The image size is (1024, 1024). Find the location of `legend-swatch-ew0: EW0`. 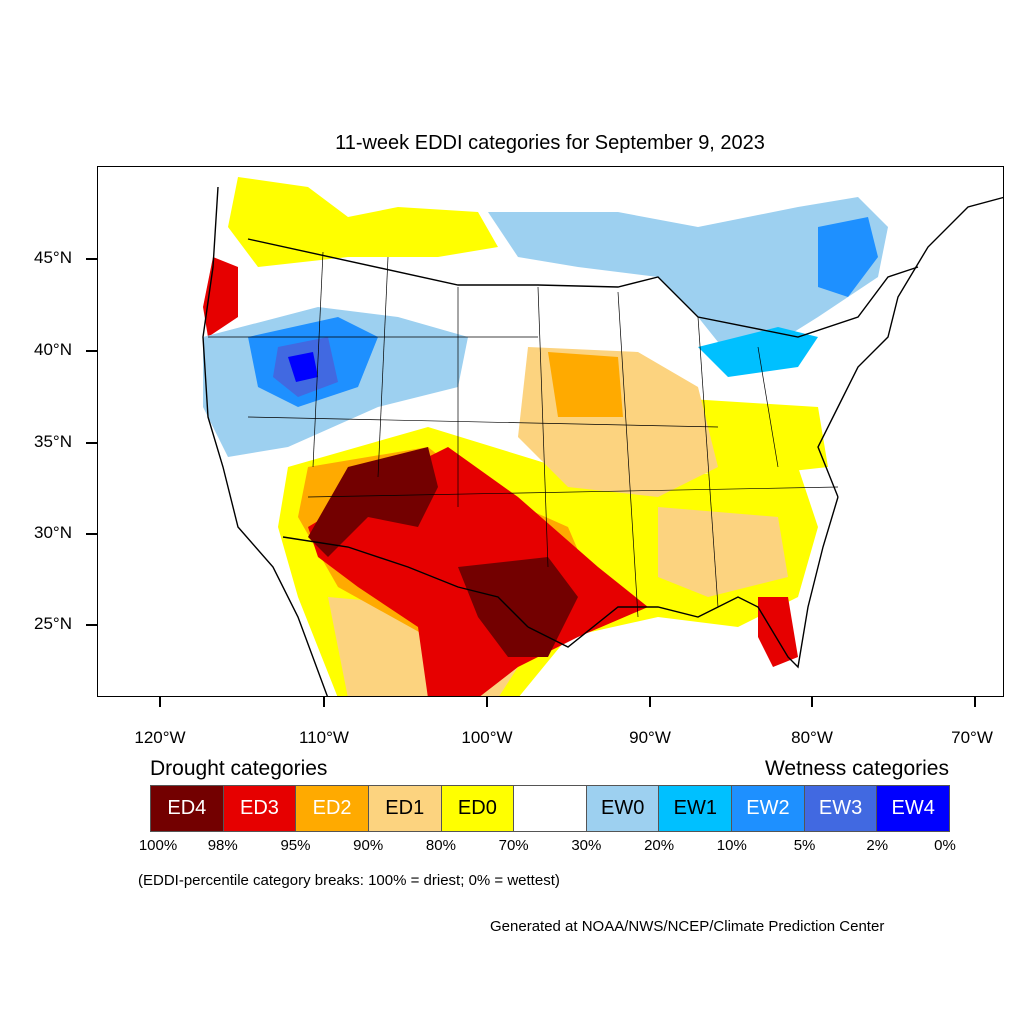

legend-swatch-ew0: EW0 is located at coordinates (623, 808).